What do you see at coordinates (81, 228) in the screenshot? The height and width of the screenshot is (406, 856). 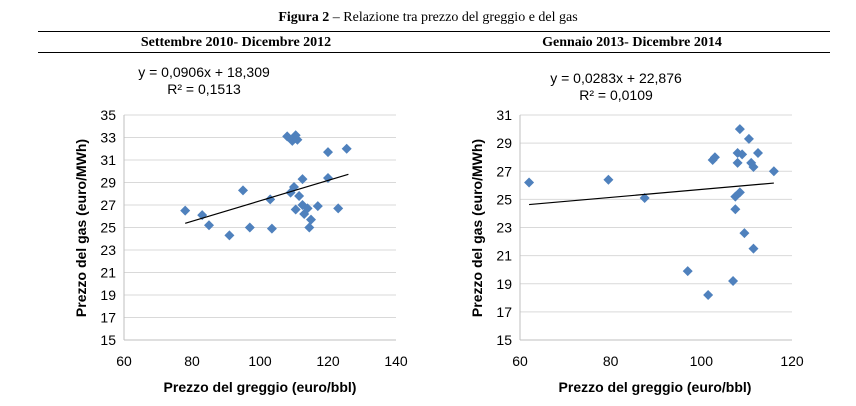 I see `left-y-axis-label: Prezzo del gas (euro/MWh)` at bounding box center [81, 228].